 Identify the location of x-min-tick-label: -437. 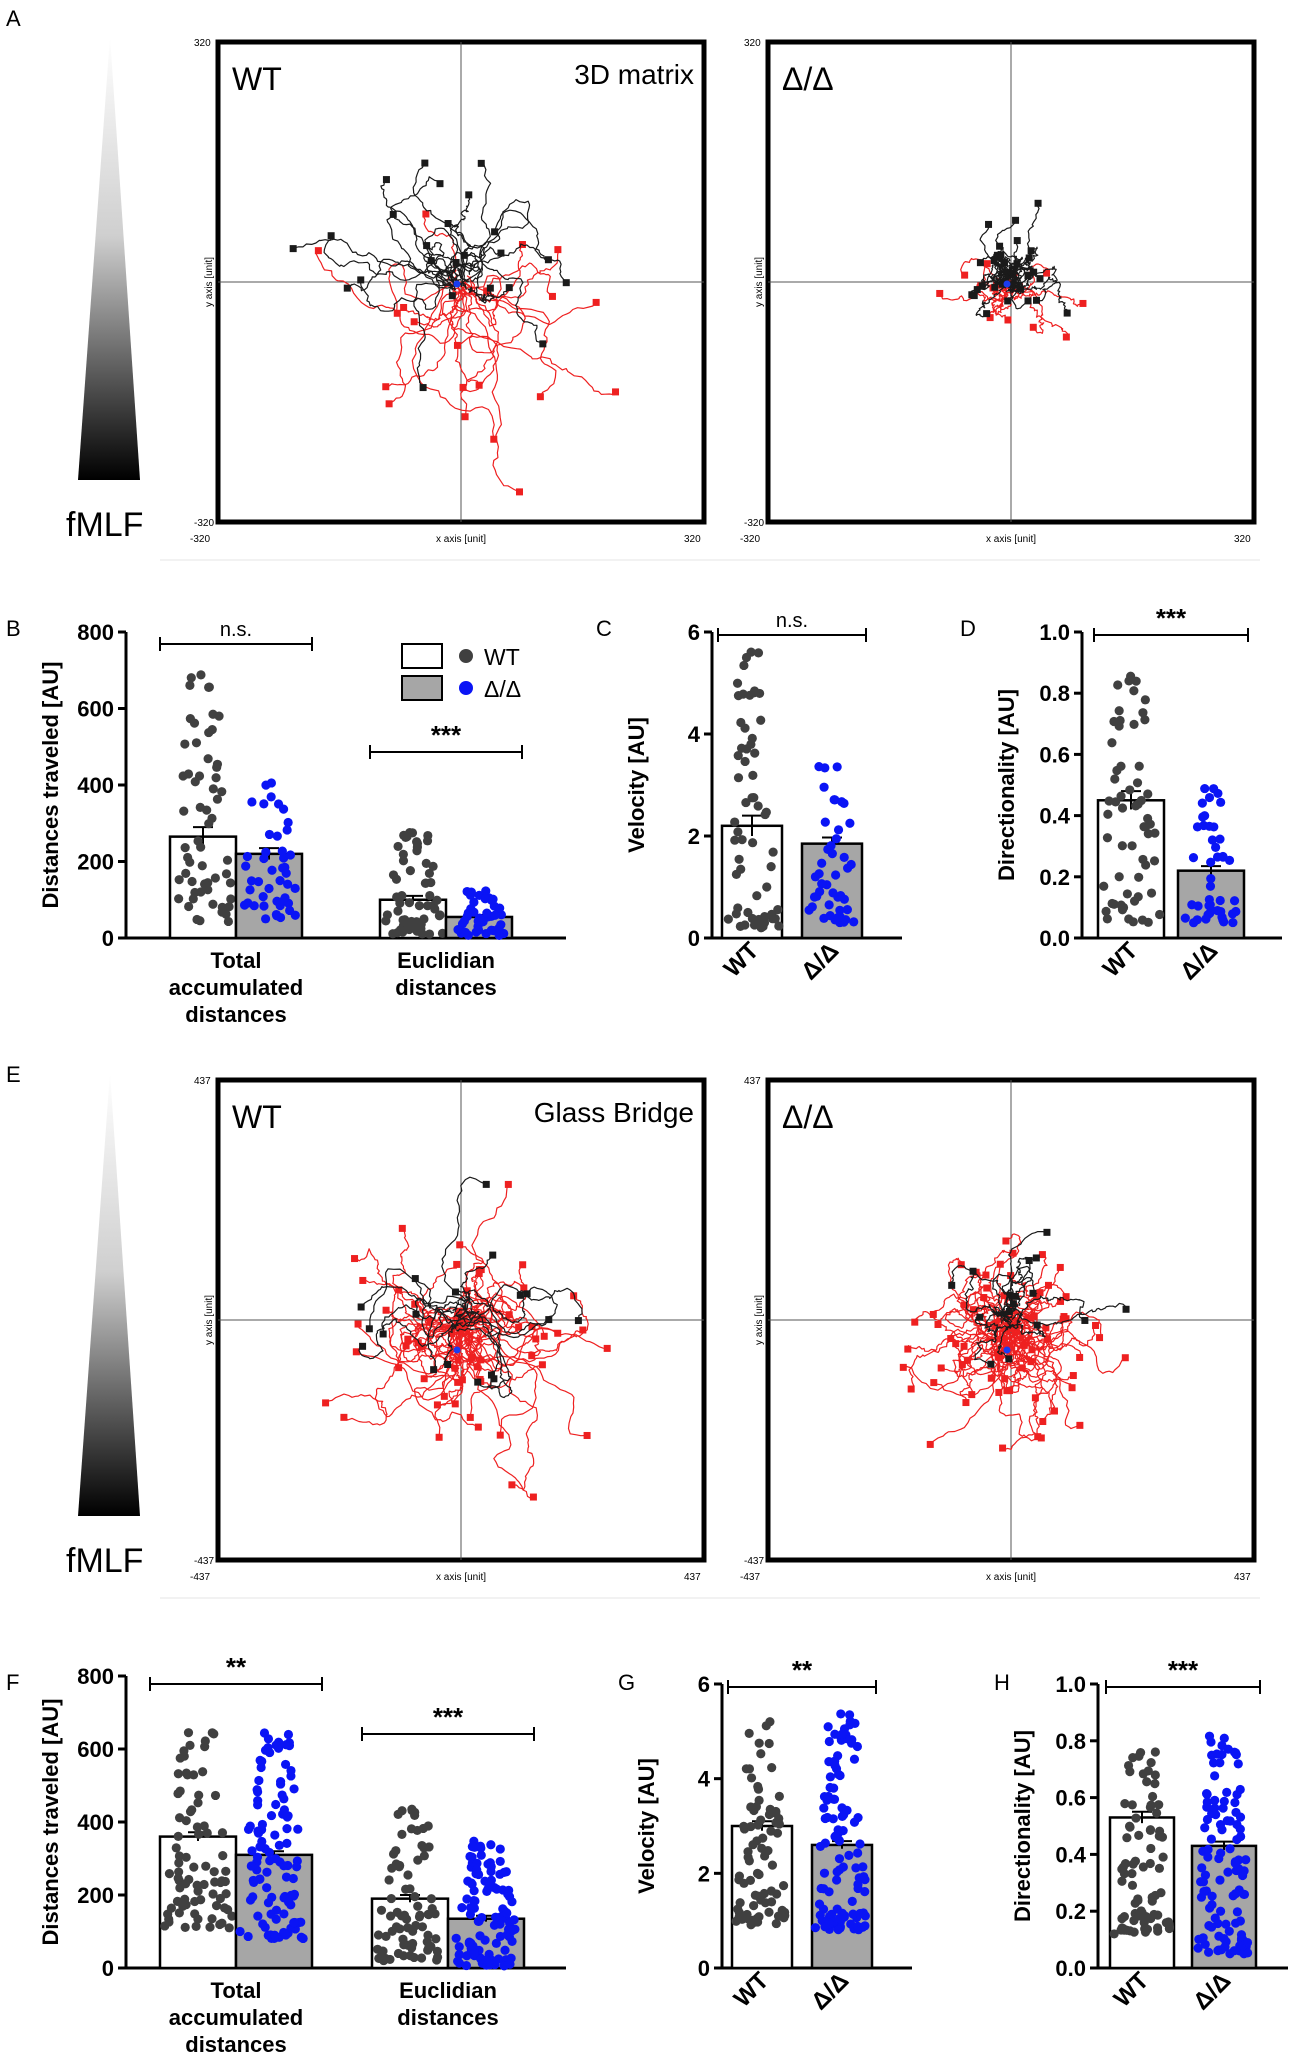
(200, 1577).